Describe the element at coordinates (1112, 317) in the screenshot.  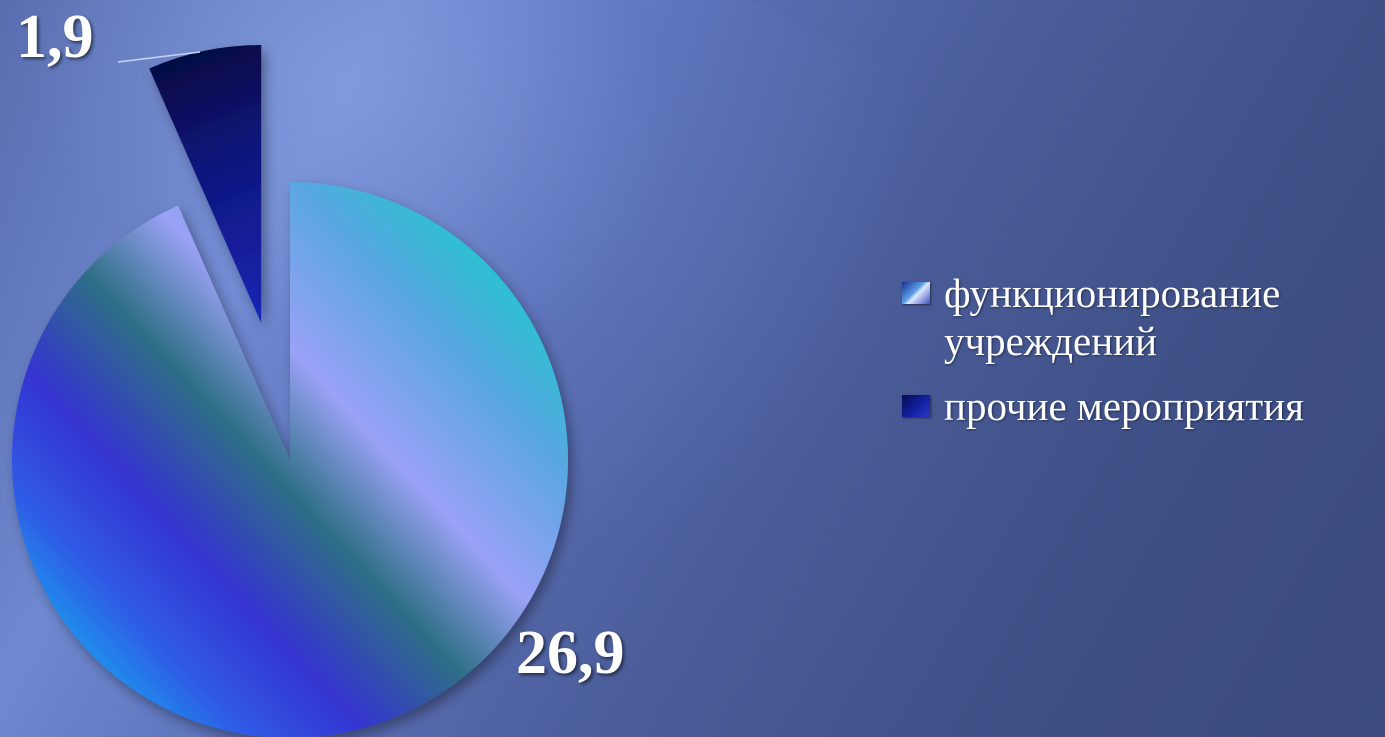
I see `legend-label-institutions: функционирование учреждений` at that location.